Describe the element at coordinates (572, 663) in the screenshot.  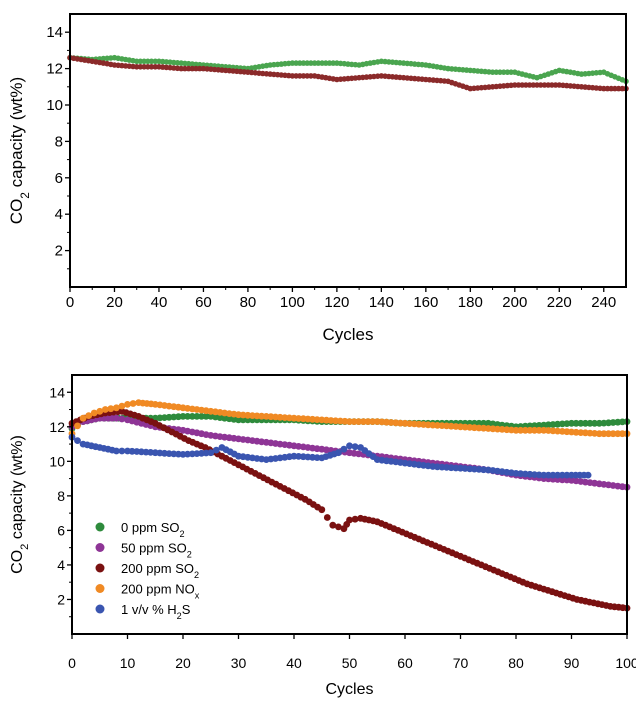
I see `x-tick-label: 90` at that location.